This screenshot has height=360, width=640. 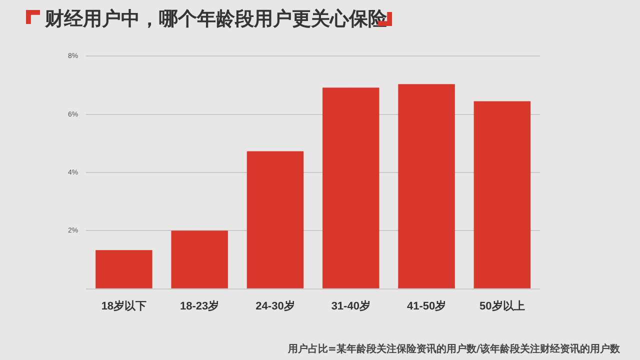 I want to click on text: 用户占比=某年龄段关注保险资讯的用户数/该年龄段关注财经资讯的用户数, so click(x=454, y=349).